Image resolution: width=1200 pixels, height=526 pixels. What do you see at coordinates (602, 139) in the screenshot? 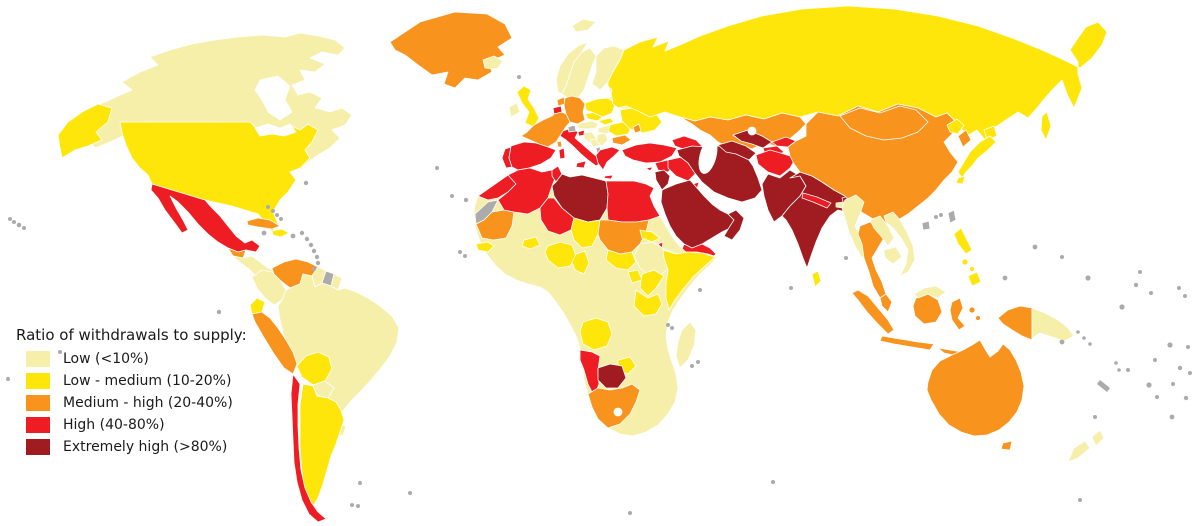
I see `region-serbia` at bounding box center [602, 139].